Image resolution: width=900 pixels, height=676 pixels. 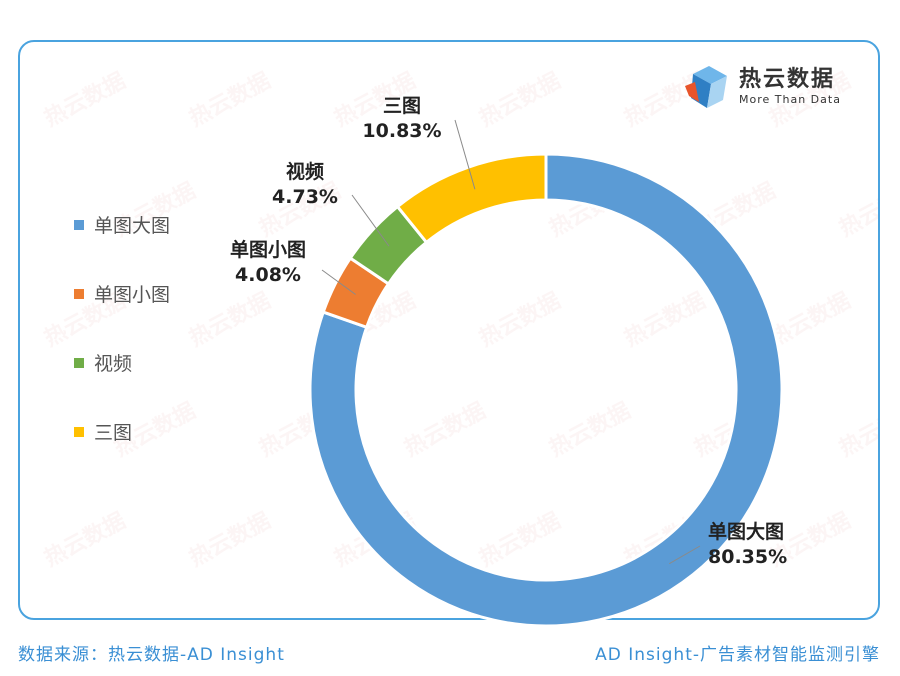 I want to click on legend-item: 单图大图, so click(x=122, y=224).